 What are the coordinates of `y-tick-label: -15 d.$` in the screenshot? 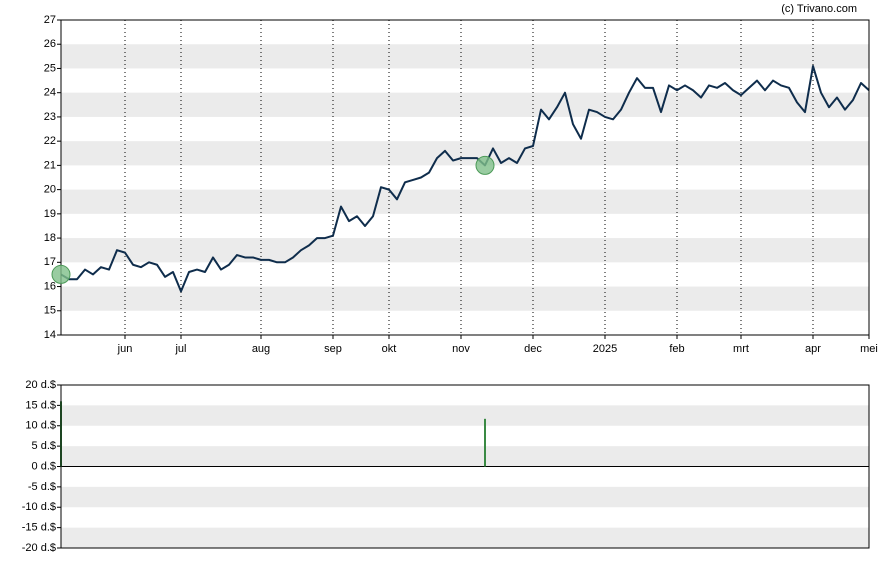 It's located at (39, 528).